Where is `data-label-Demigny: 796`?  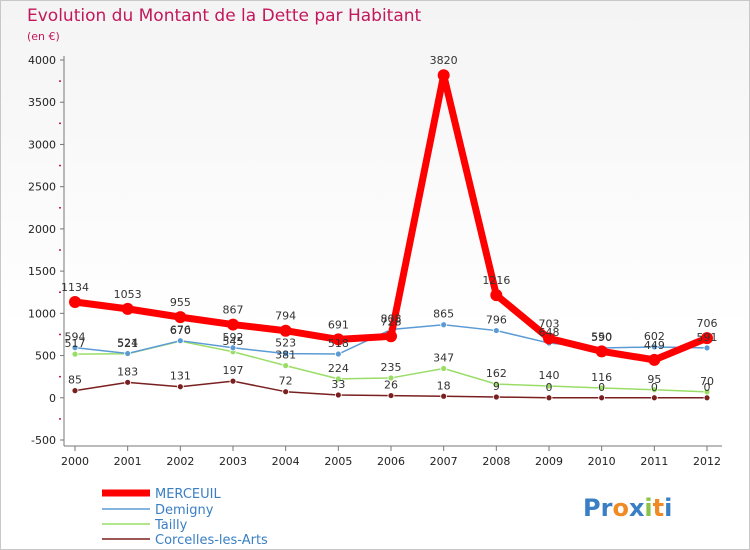 data-label-Demigny: 796 is located at coordinates (496, 320).